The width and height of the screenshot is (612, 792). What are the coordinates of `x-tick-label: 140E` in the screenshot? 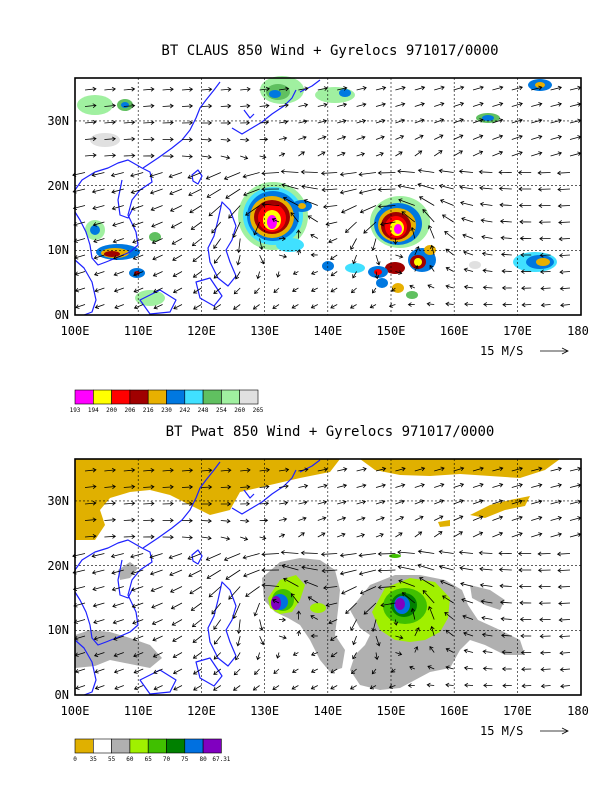 It's located at (327, 331).